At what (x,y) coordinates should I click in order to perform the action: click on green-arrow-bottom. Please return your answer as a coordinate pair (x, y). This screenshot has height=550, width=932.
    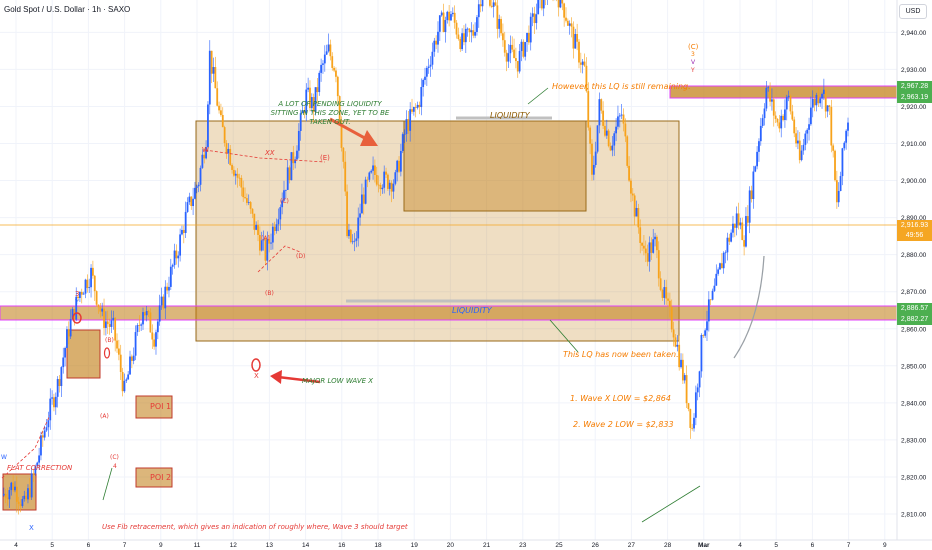
    Looking at the image, I should click on (671, 504).